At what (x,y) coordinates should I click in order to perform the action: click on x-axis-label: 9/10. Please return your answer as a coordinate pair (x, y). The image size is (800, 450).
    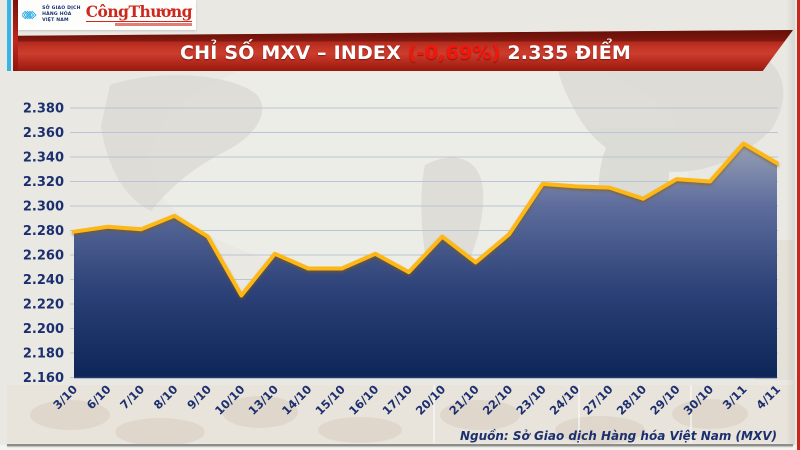
    Looking at the image, I should click on (199, 397).